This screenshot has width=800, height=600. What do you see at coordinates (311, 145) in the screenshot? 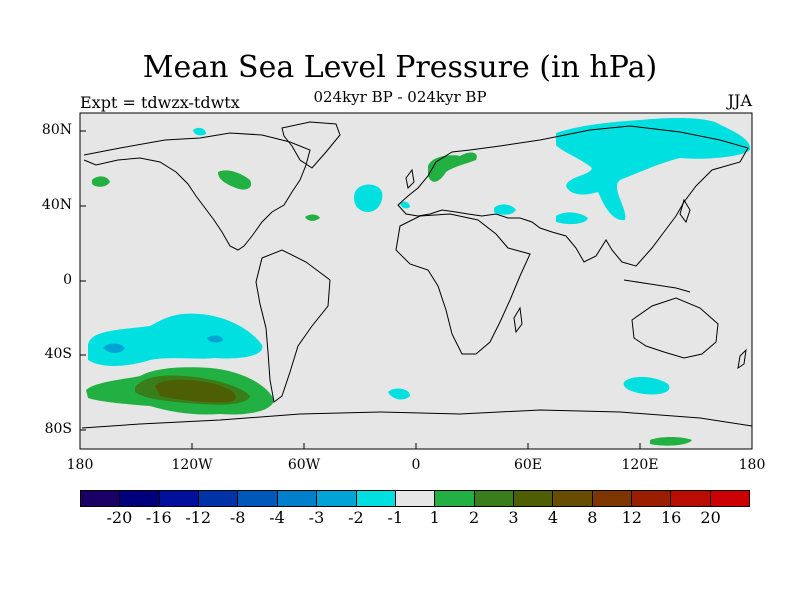
I see `coastline-greenland` at bounding box center [311, 145].